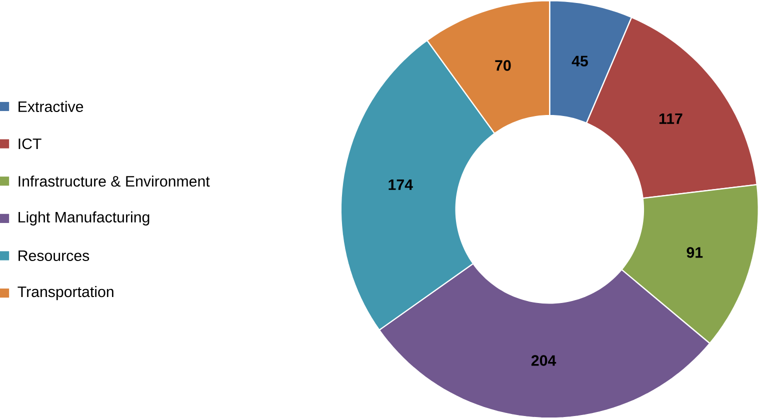 The image size is (759, 419). I want to click on legend-label: Infrastructure & Environment, so click(114, 181).